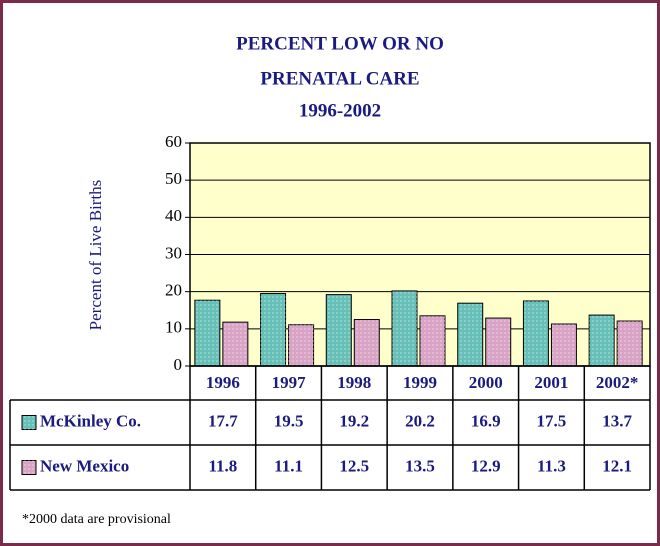  What do you see at coordinates (617, 465) in the screenshot?
I see `table-value: 12.1` at bounding box center [617, 465].